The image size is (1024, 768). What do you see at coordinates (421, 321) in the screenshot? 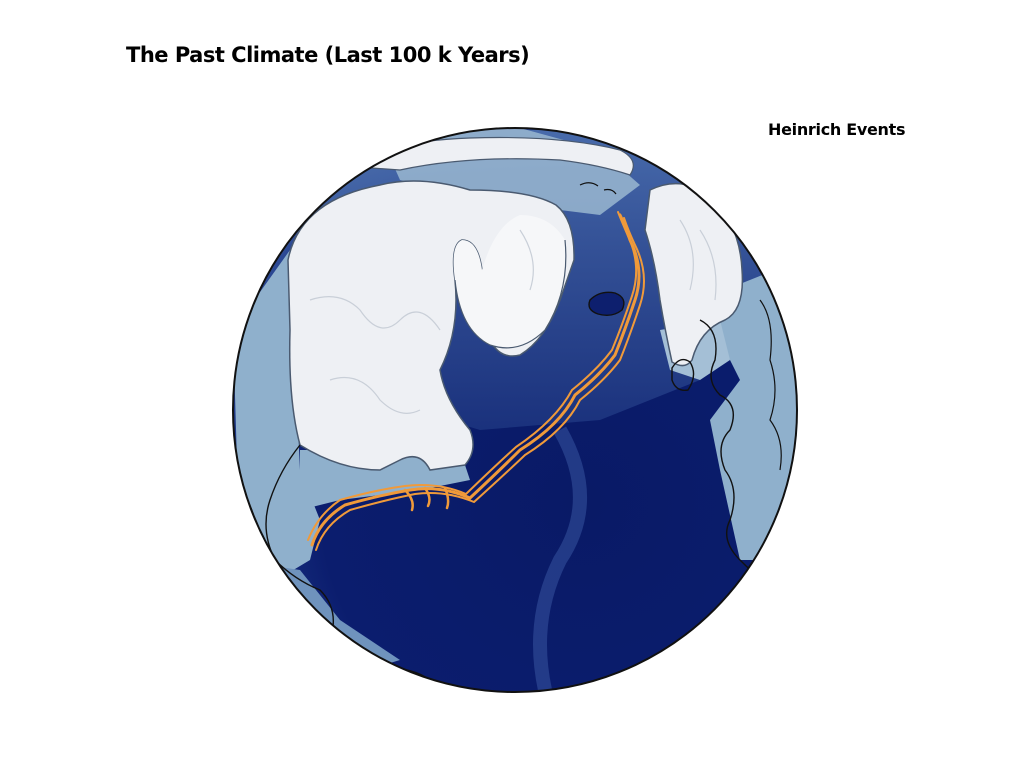
I see `subglacial-coastlines` at bounding box center [421, 321].